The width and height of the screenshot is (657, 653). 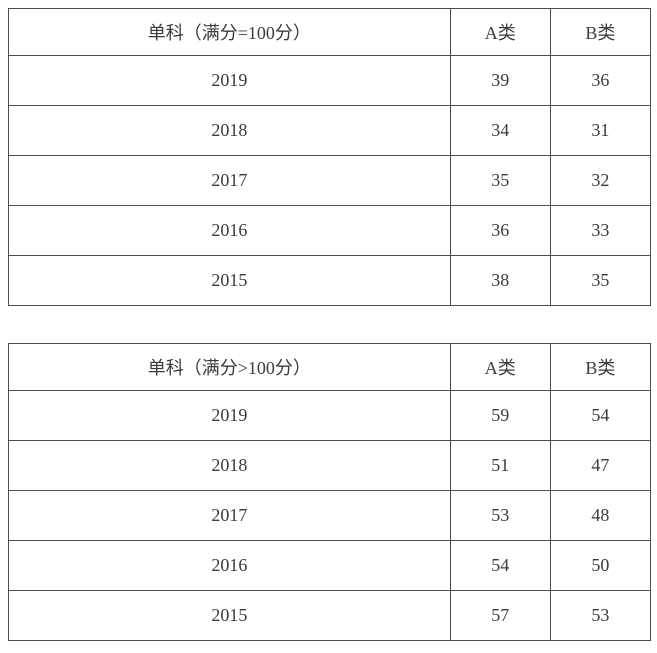 I want to click on table-row: 2015 57 53, so click(x=330, y=615).